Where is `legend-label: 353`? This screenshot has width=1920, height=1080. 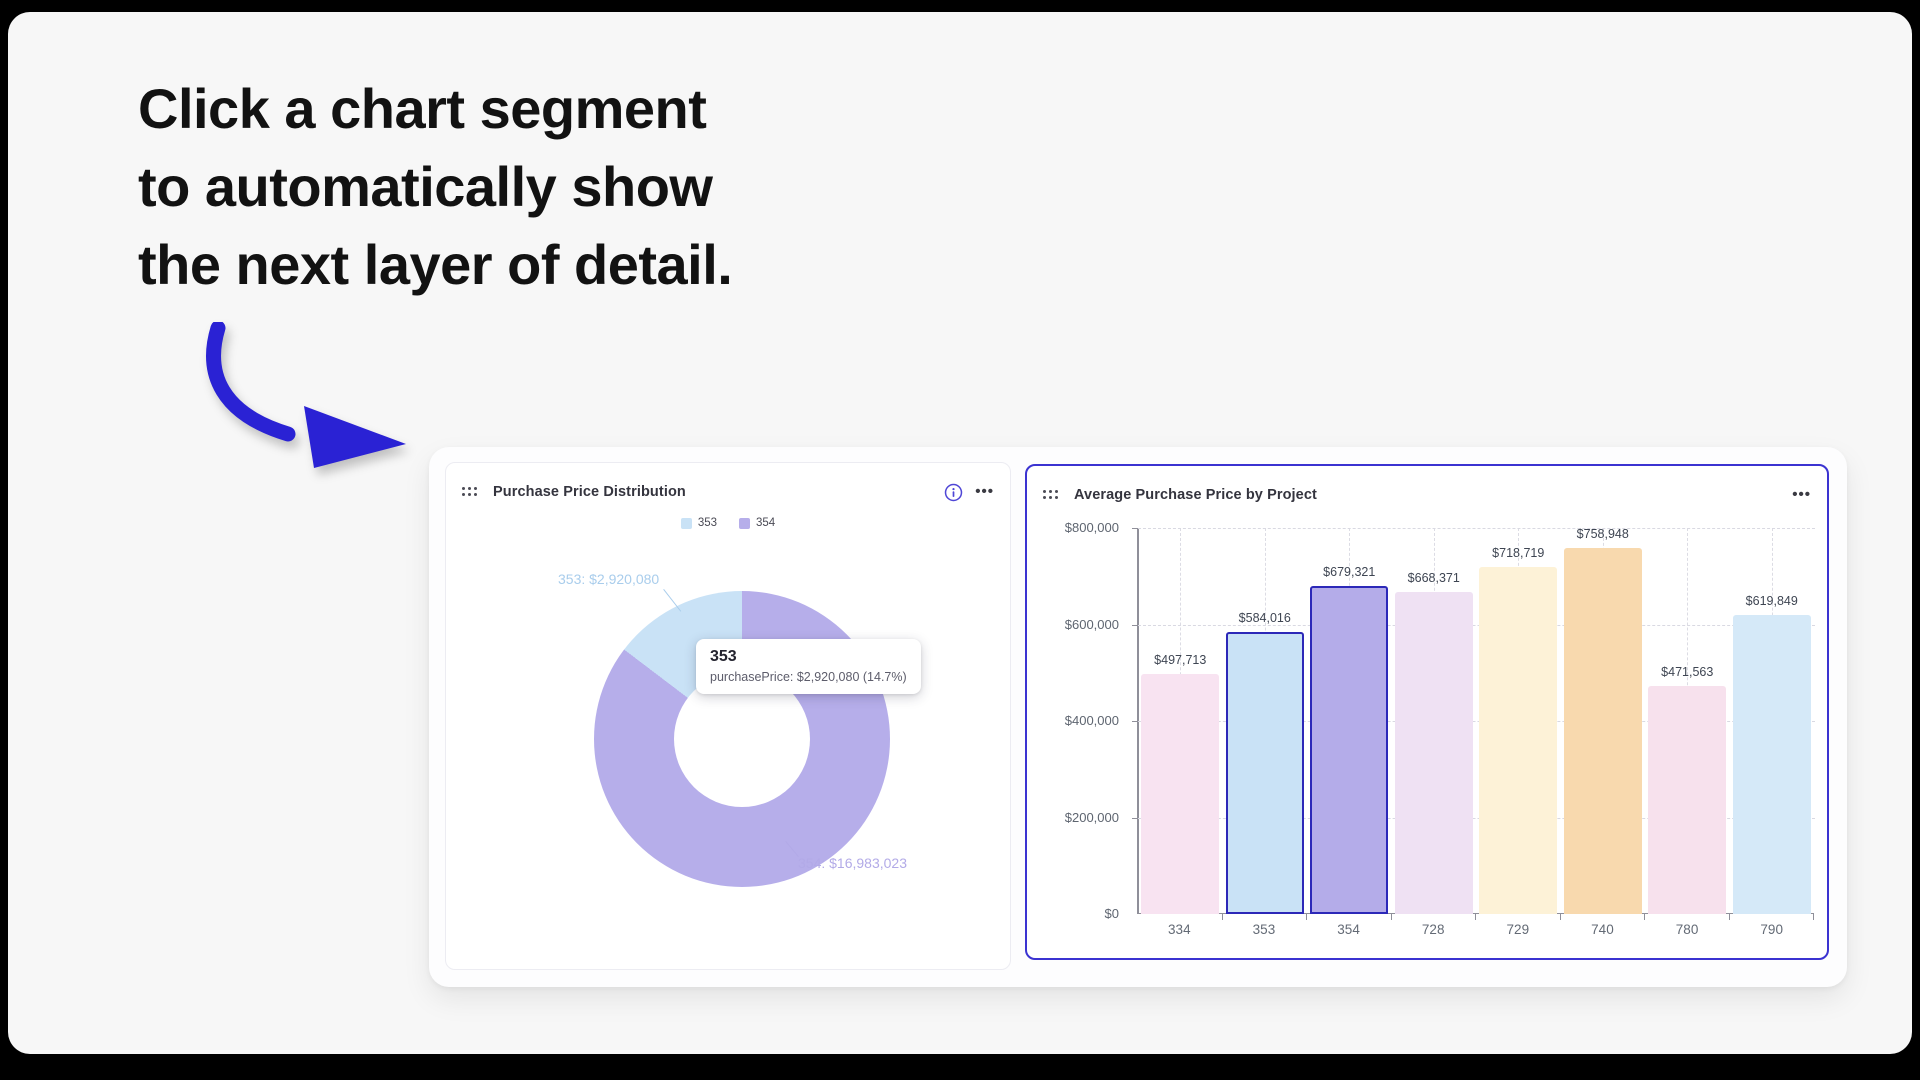 legend-label: 353 is located at coordinates (707, 523).